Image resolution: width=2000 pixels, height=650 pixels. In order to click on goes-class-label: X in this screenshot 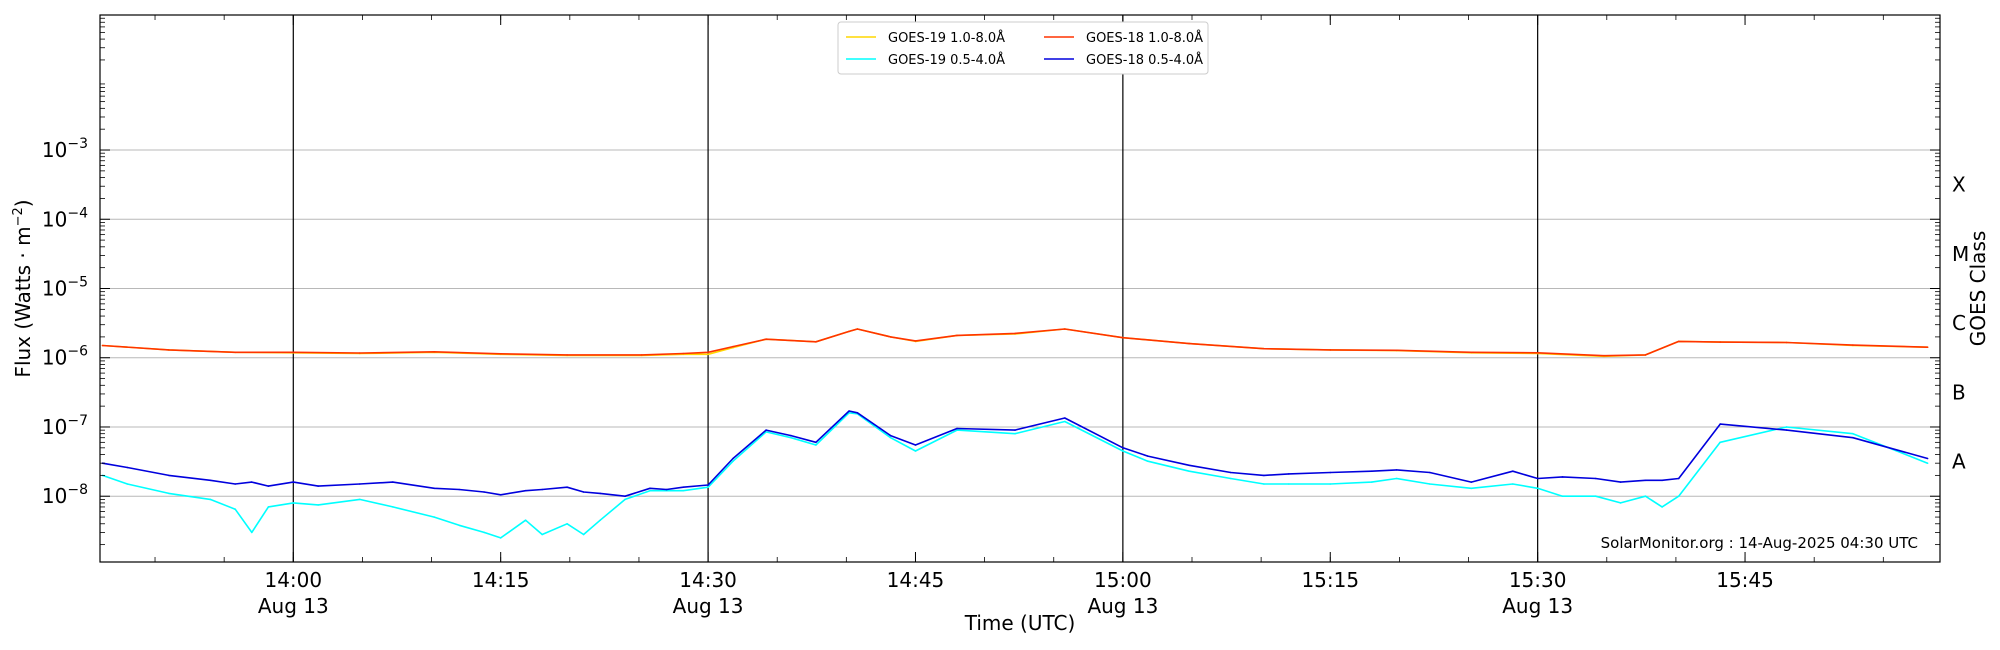, I will do `click(1959, 185)`.